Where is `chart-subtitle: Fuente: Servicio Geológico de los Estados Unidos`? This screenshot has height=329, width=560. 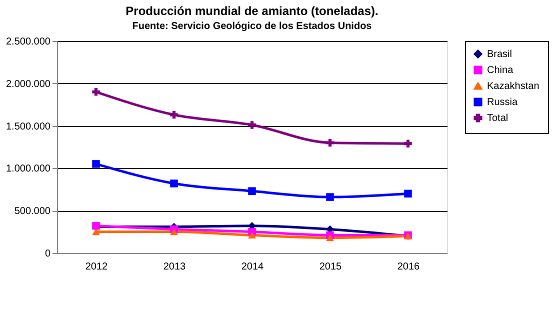
chart-subtitle: Fuente: Servicio Geológico de los Estados Unidos is located at coordinates (252, 26).